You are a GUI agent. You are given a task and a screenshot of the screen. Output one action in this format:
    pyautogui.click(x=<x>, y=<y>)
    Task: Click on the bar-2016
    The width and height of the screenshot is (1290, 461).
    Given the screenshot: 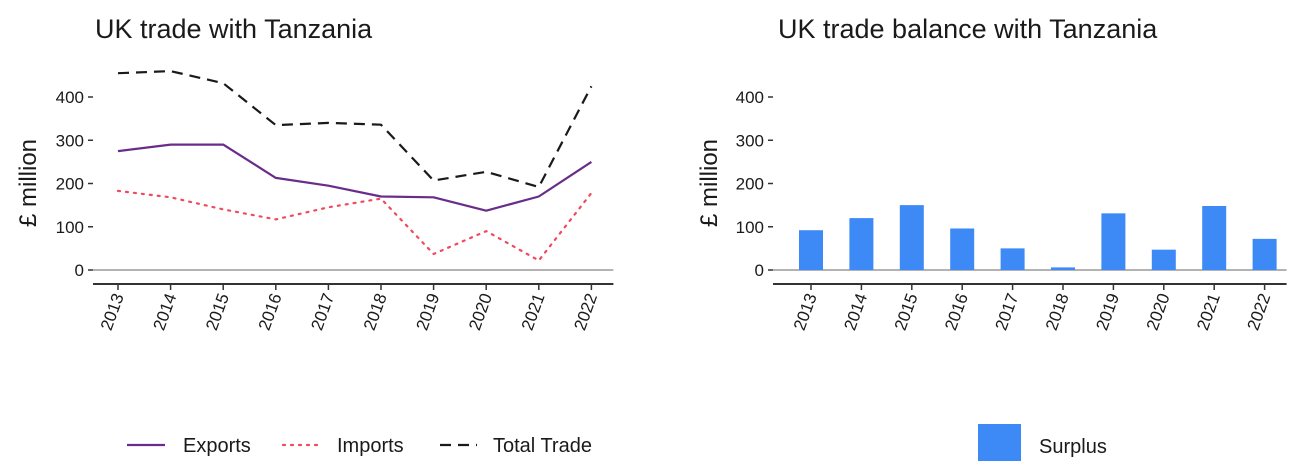 What is the action you would take?
    pyautogui.click(x=962, y=249)
    